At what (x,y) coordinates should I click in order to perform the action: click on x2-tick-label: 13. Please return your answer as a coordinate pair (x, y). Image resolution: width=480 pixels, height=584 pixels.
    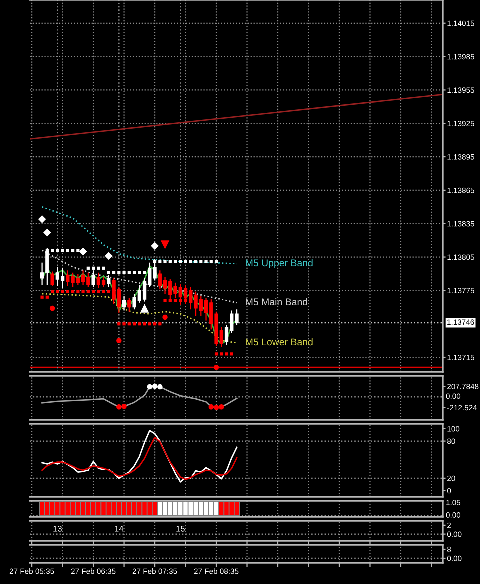
    Looking at the image, I should click on (58, 529).